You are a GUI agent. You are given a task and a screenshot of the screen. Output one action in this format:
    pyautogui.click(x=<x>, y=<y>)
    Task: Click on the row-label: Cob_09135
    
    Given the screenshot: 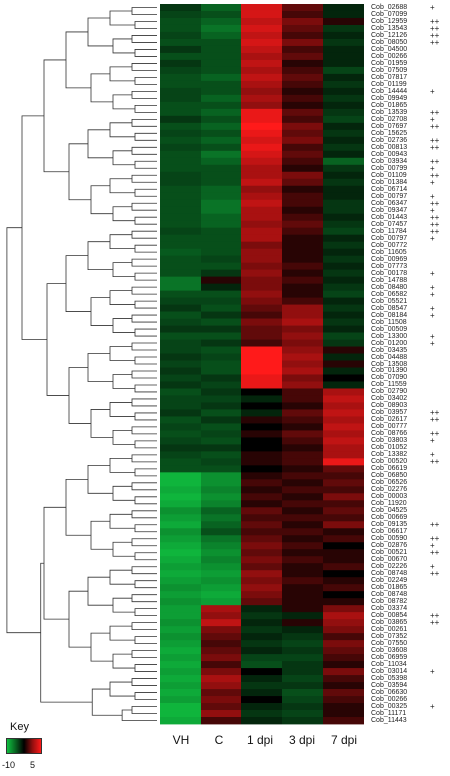 What is the action you would take?
    pyautogui.click(x=389, y=525)
    